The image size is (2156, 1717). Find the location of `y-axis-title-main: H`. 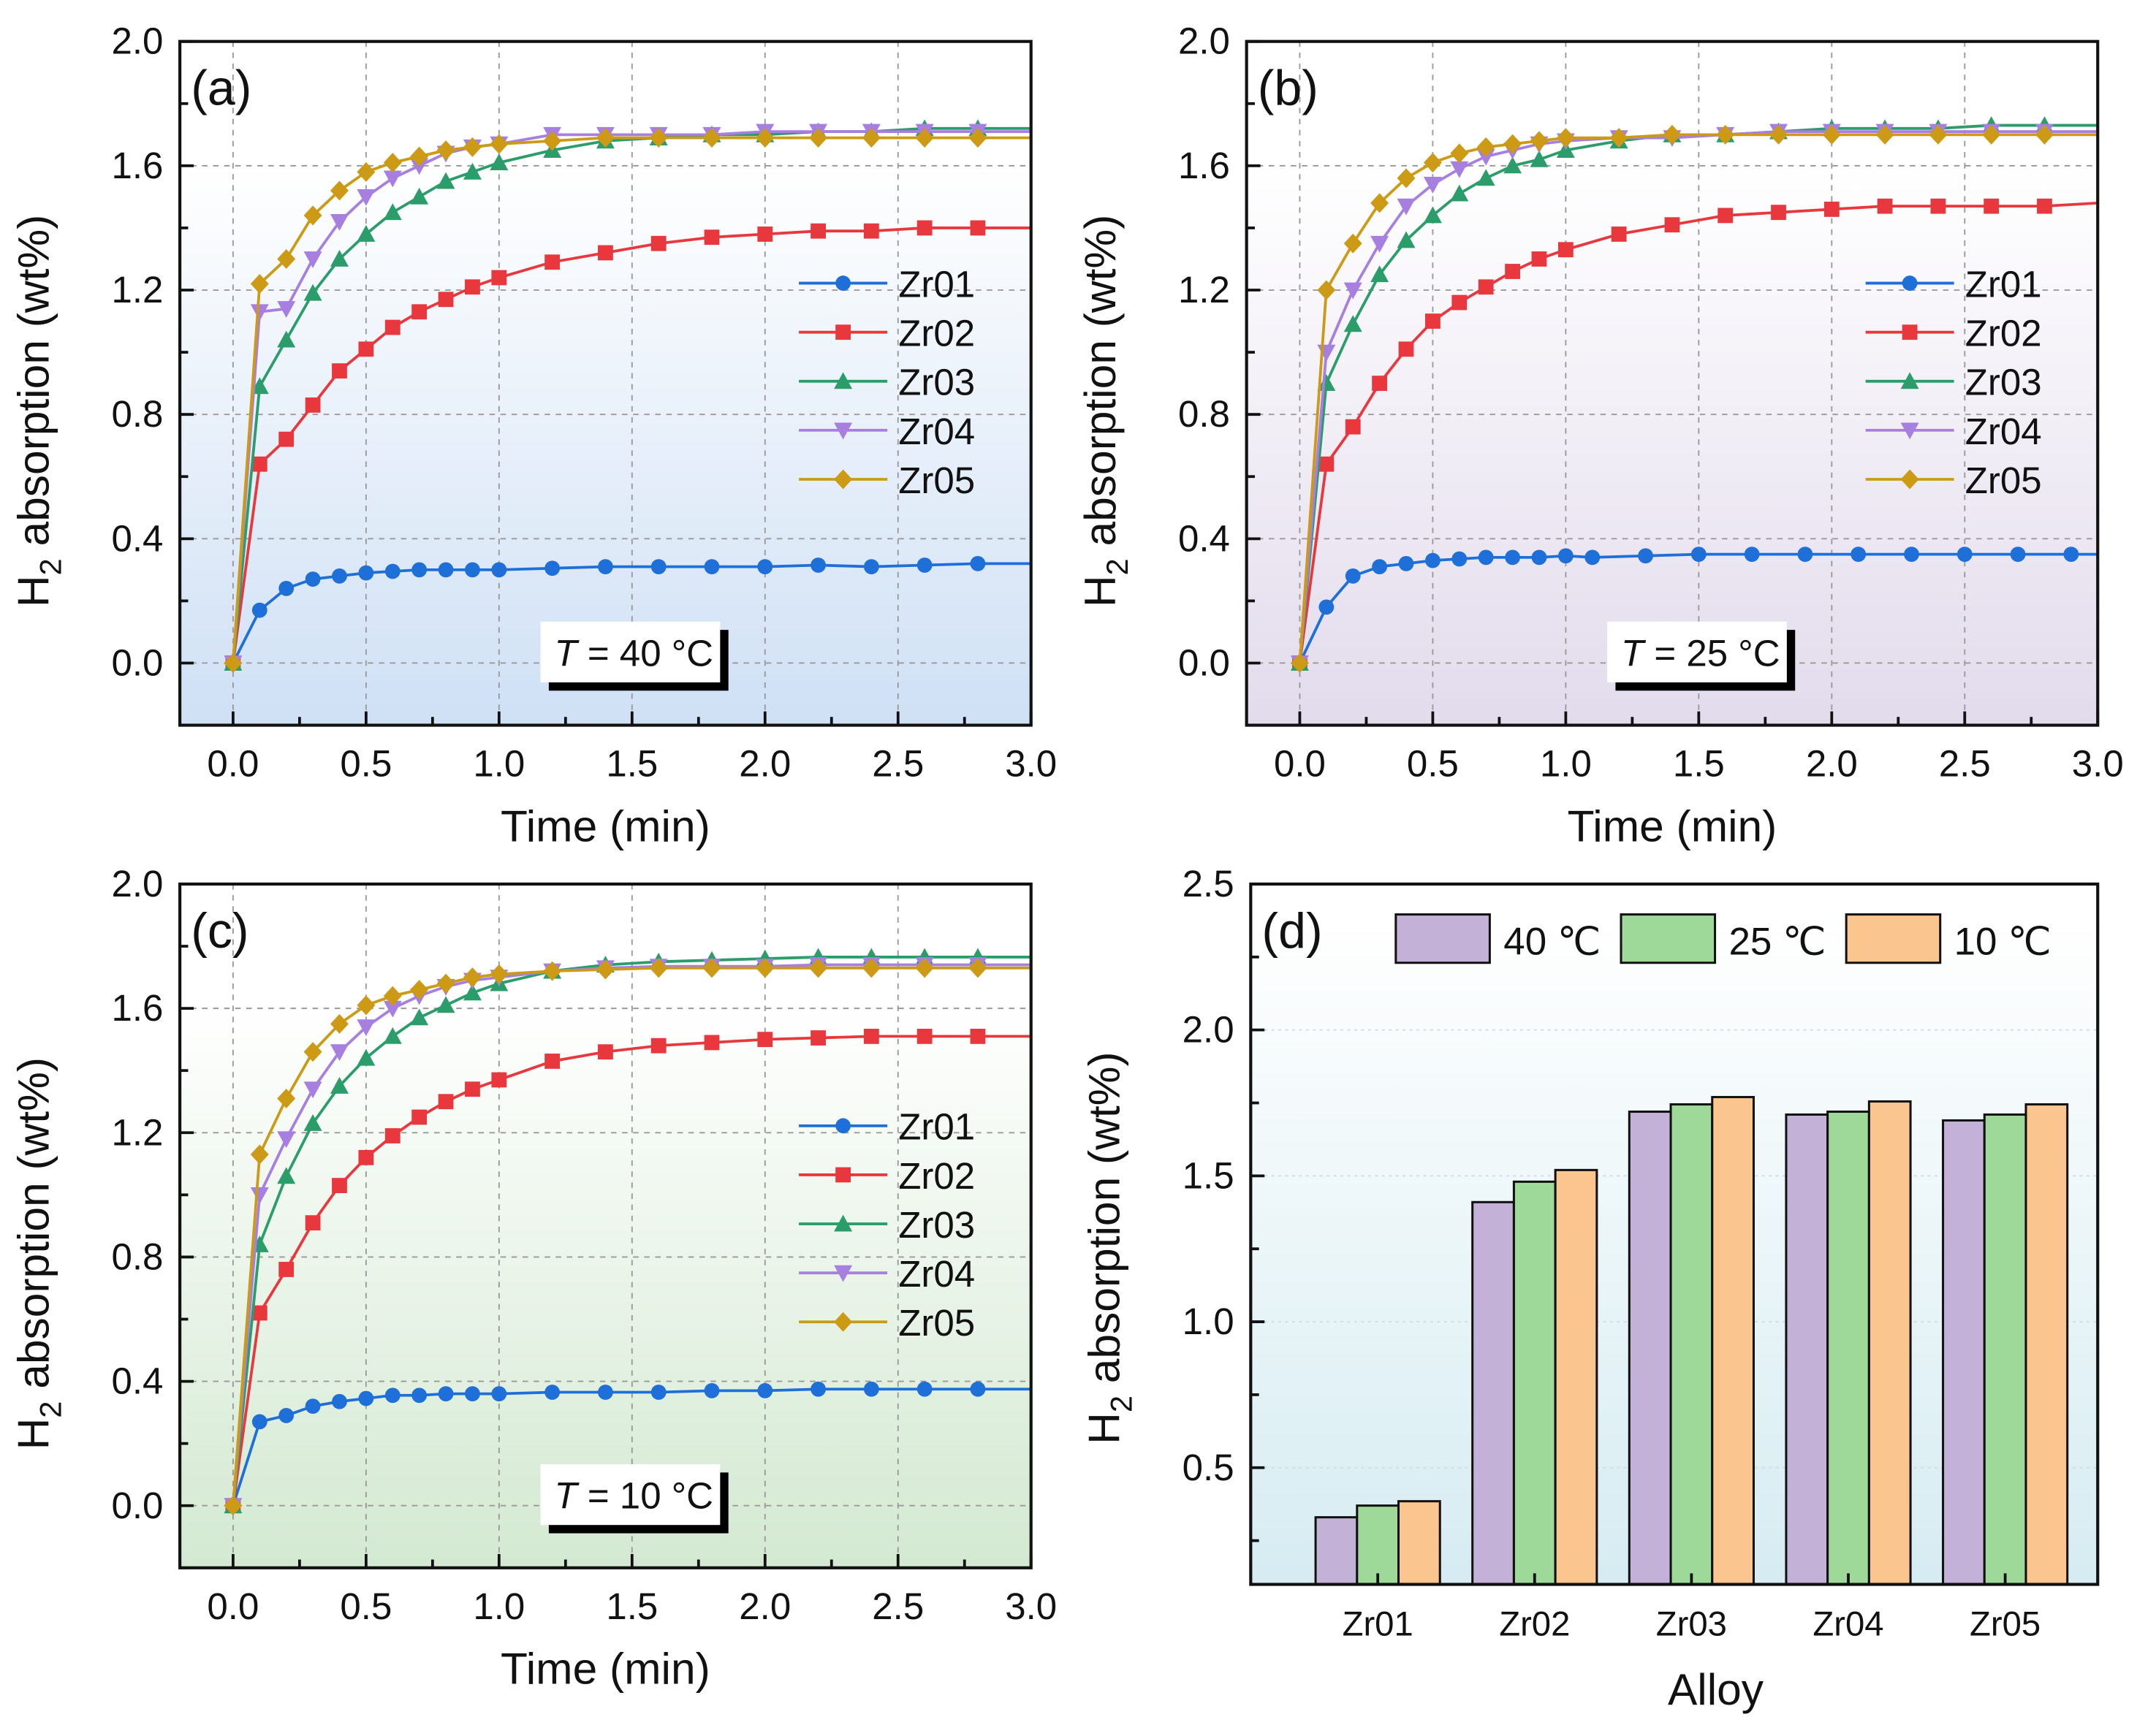

y-axis-title-main: H is located at coordinates (1100, 591).